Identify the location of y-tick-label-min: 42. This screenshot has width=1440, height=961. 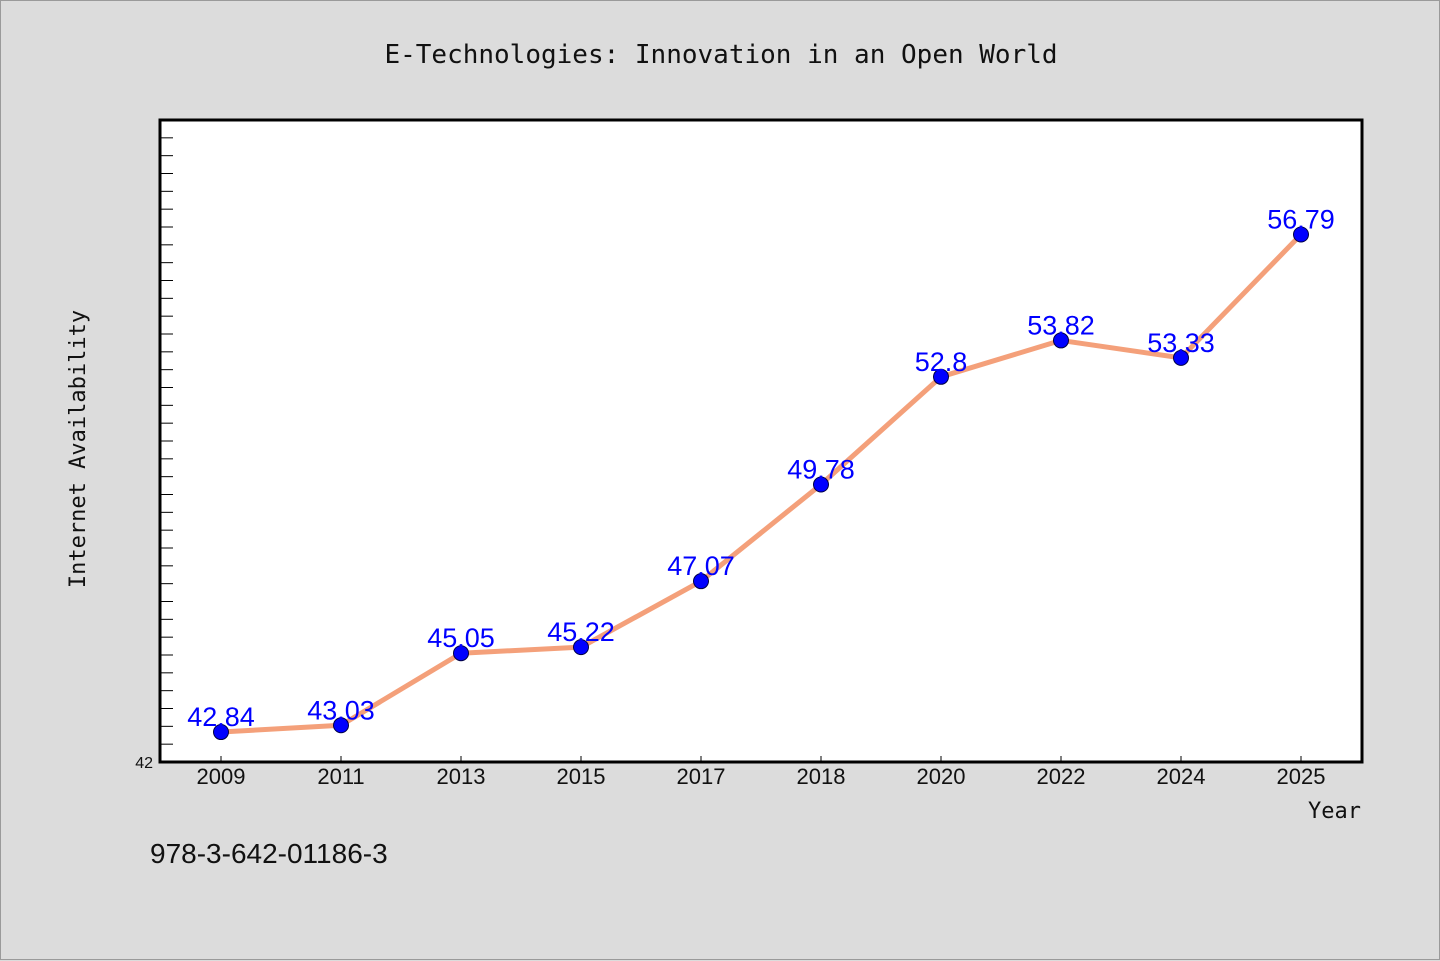
(144, 763).